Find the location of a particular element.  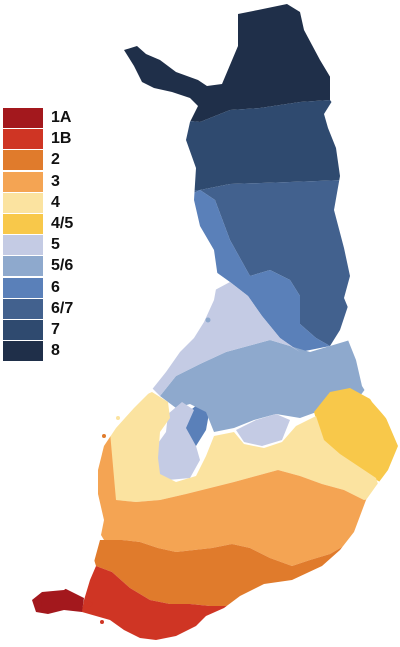

legend-label: 1B is located at coordinates (61, 139).